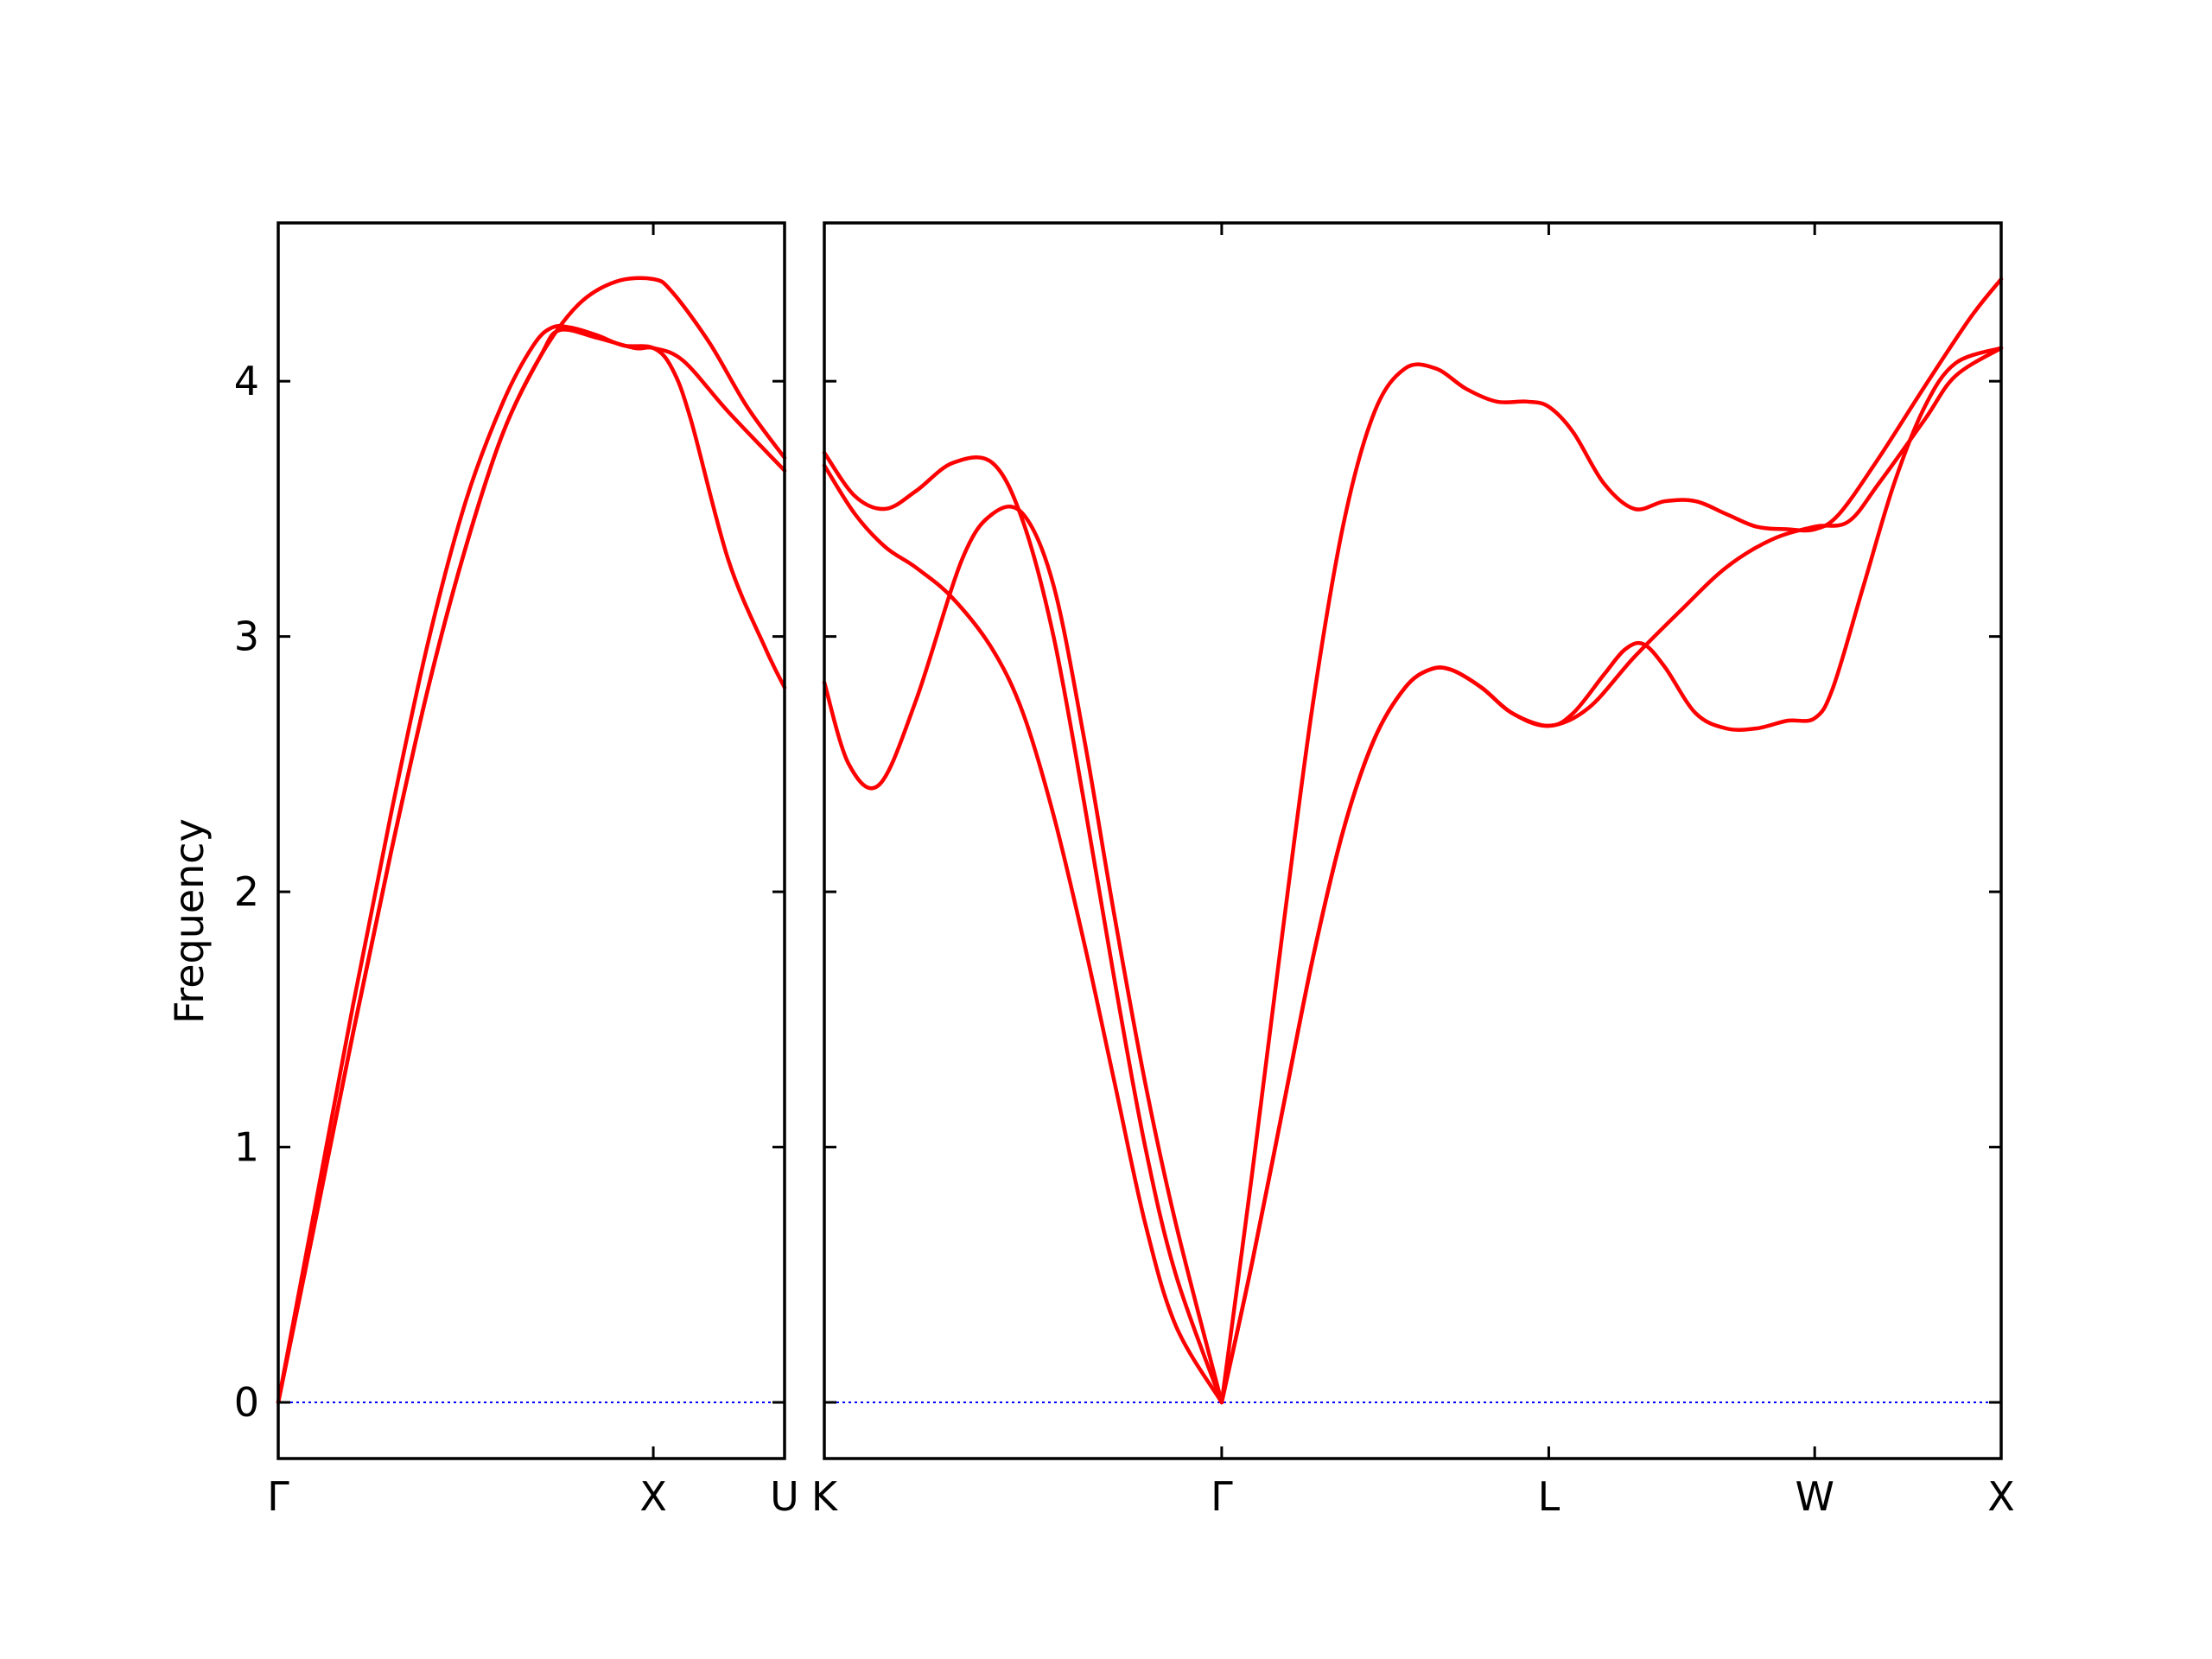 This screenshot has height=1659, width=2212. Describe the element at coordinates (246, 1147) in the screenshot. I see `y-tick-label: 1` at that location.